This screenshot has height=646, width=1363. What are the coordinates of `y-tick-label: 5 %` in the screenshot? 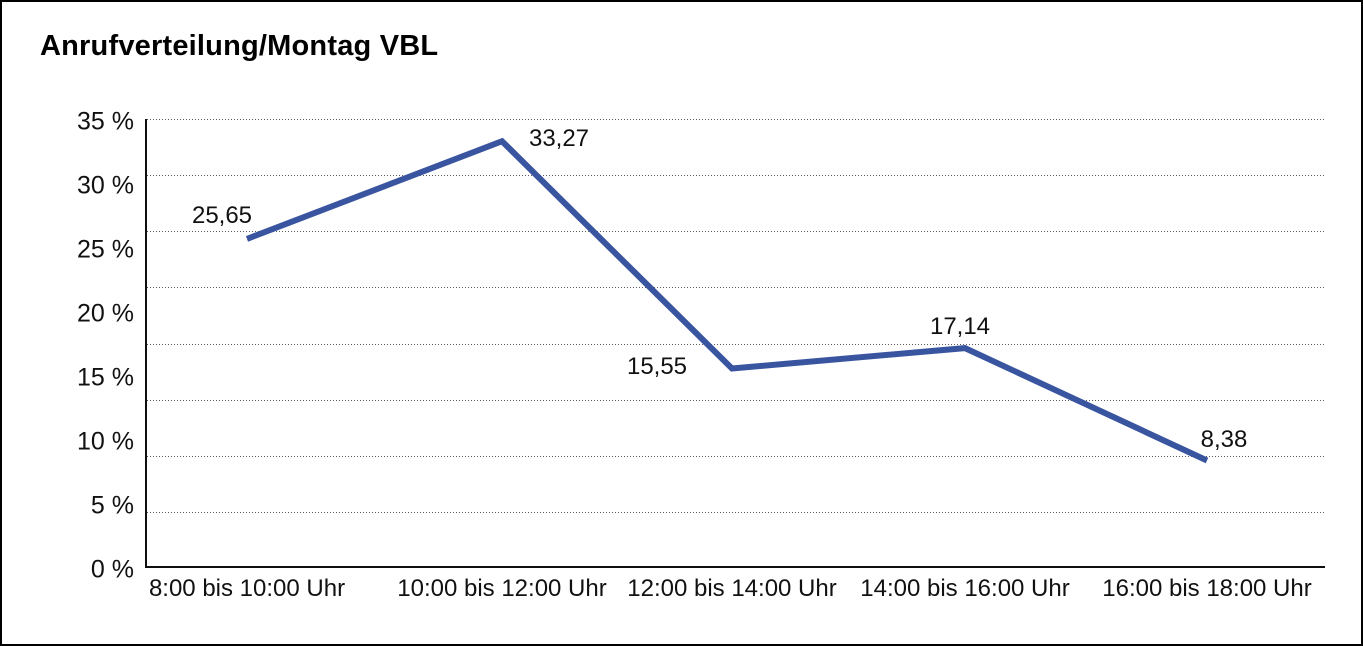 It's located at (112, 505).